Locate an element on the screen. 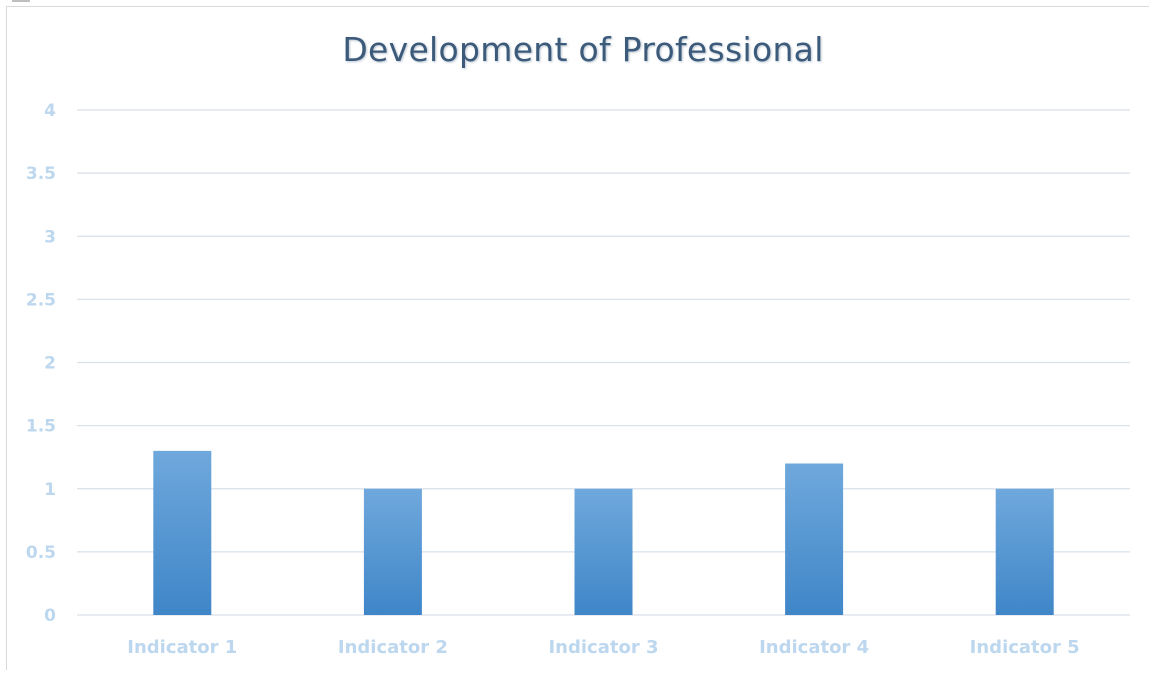 The image size is (1154, 675). x-tick-label: Indicator 1 is located at coordinates (182, 647).